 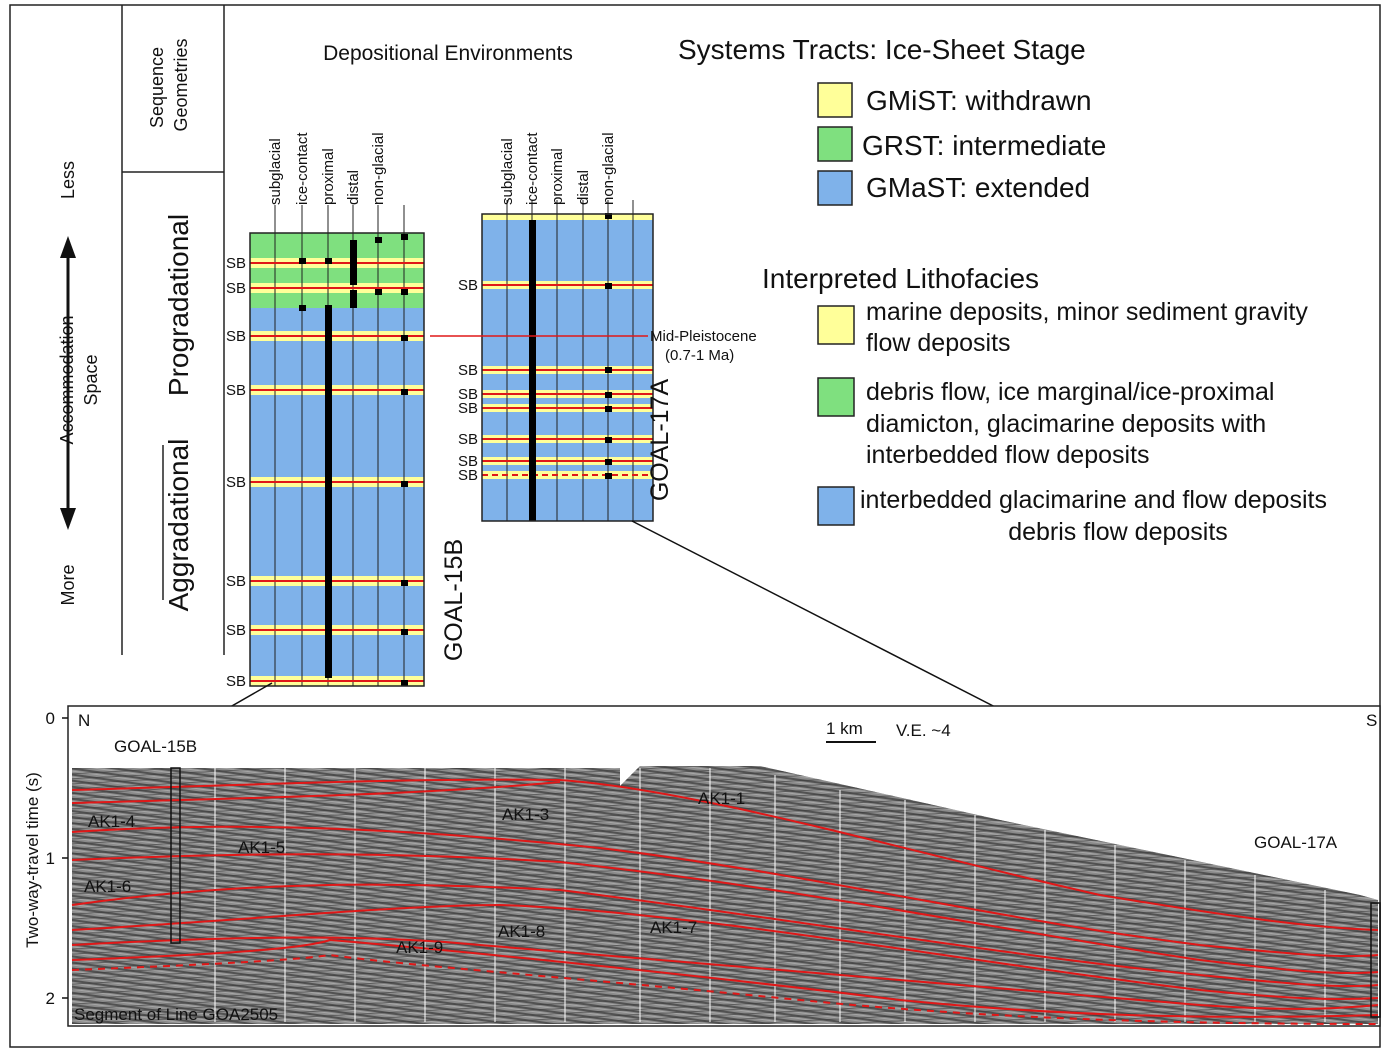 What do you see at coordinates (67, 379) in the screenshot?
I see `accommodation-label: Accommodation` at bounding box center [67, 379].